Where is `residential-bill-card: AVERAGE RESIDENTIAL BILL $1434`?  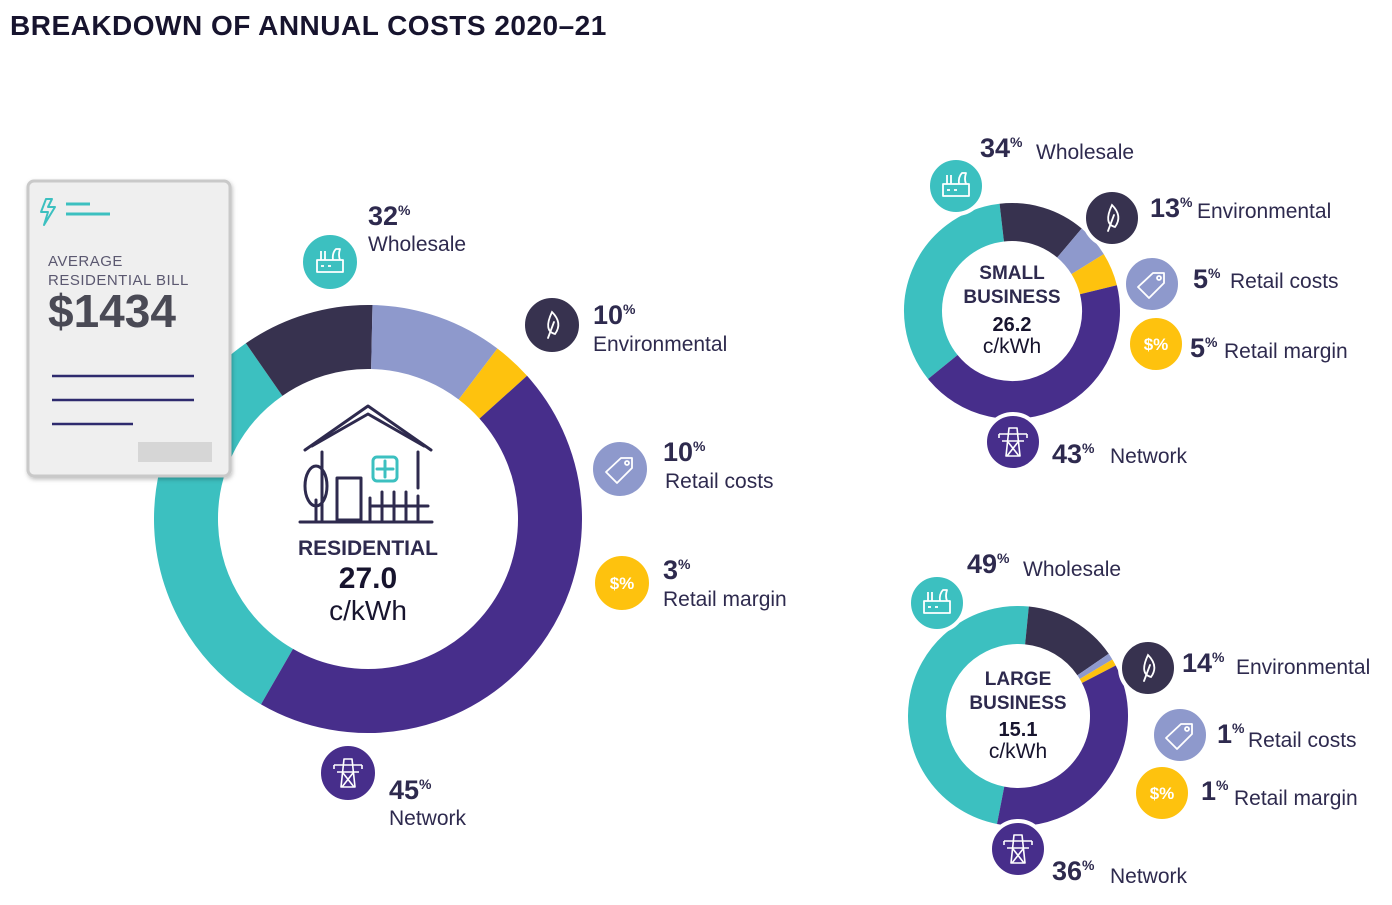 residential-bill-card: AVERAGE RESIDENTIAL BILL $1434 is located at coordinates (129, 328).